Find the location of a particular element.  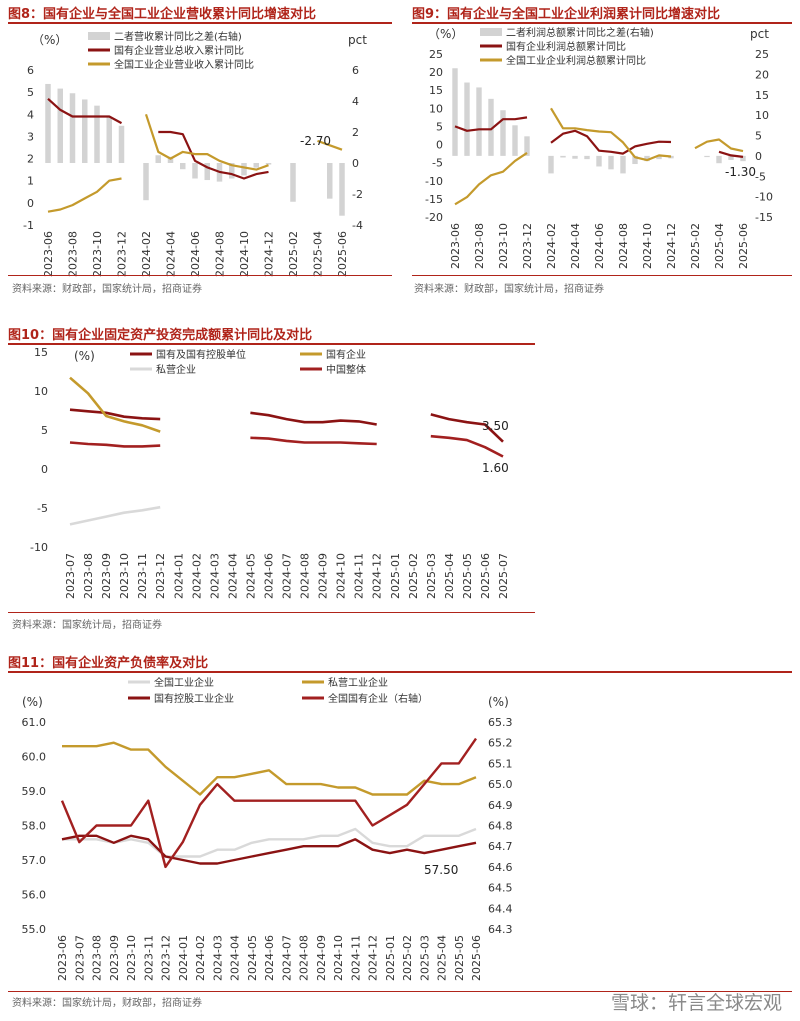

fig9-ytick-right: 25 is located at coordinates (762, 54).